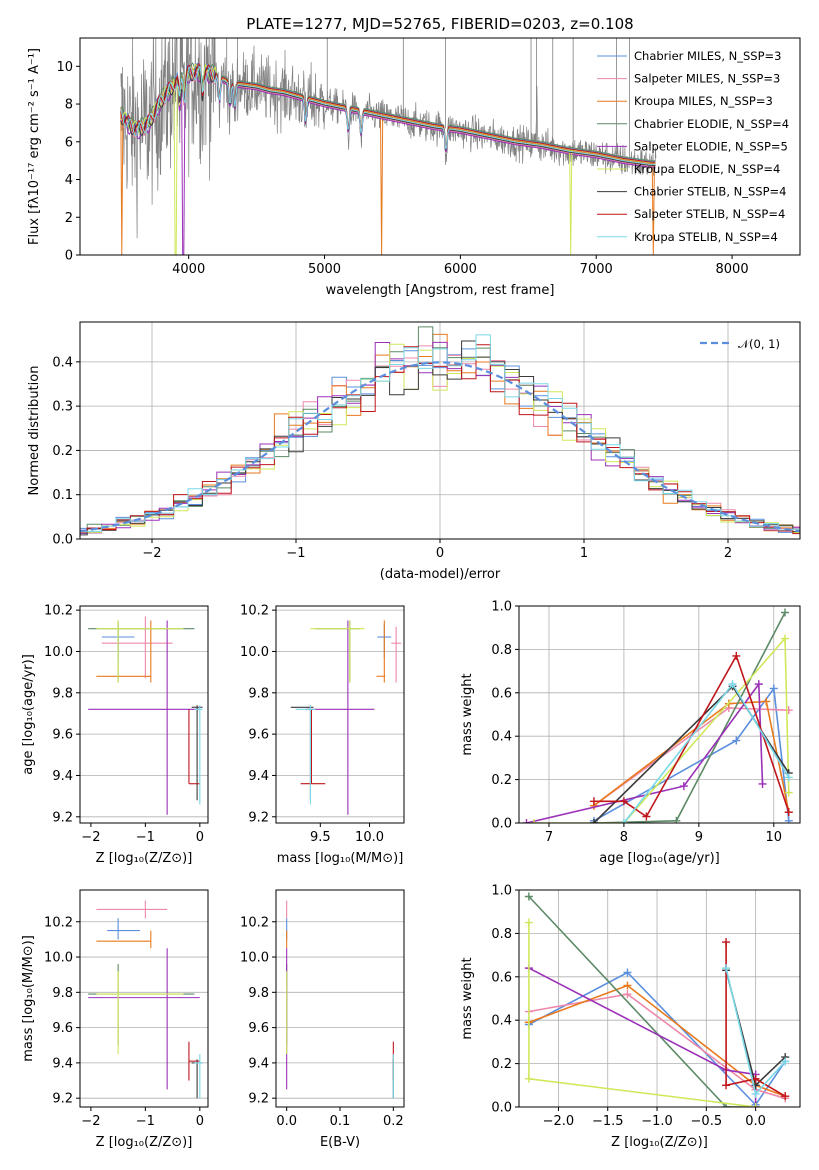 The width and height of the screenshot is (819, 1170). I want to click on errorbar-salpeter_miles, so click(137, 647).